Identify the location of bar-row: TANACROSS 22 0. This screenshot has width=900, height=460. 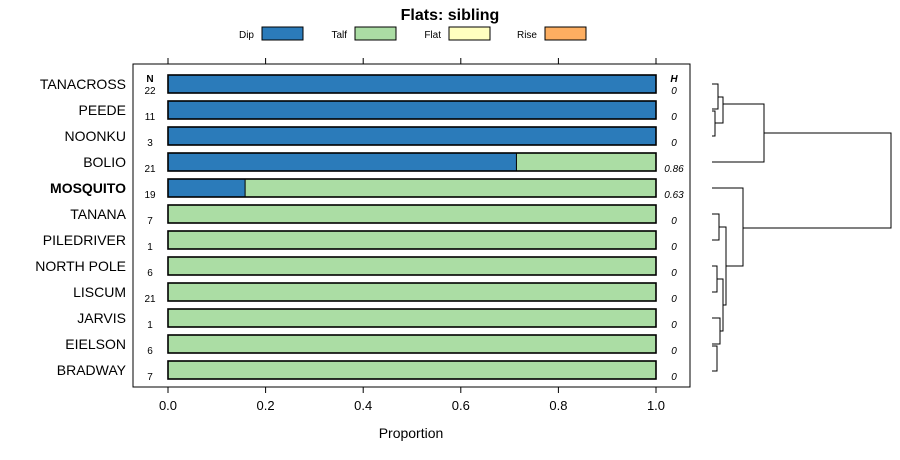
(358, 85).